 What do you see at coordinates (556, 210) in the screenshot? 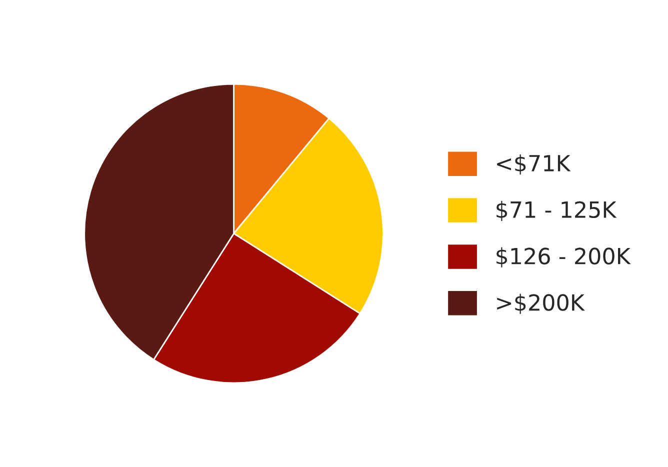
I see `legend-label: $71 - 125K` at bounding box center [556, 210].